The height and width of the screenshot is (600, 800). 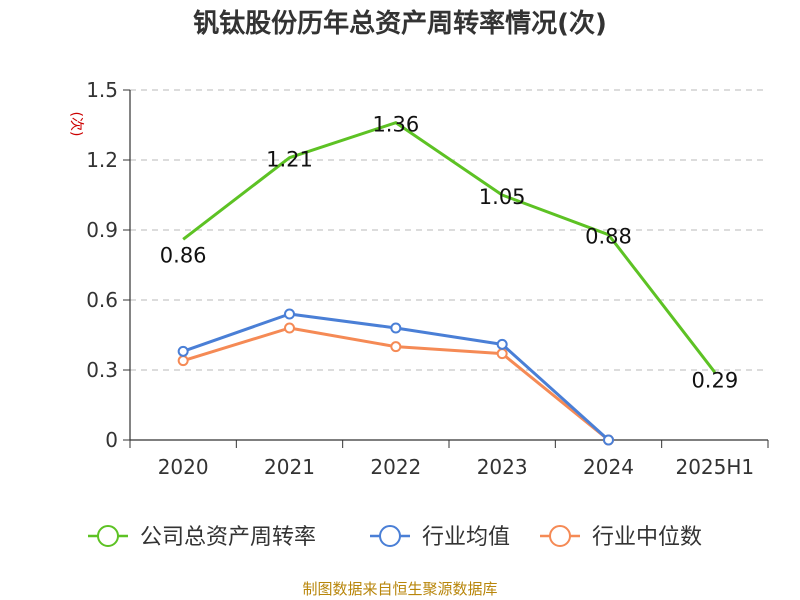 I want to click on data-label: 1.05, so click(x=502, y=197).